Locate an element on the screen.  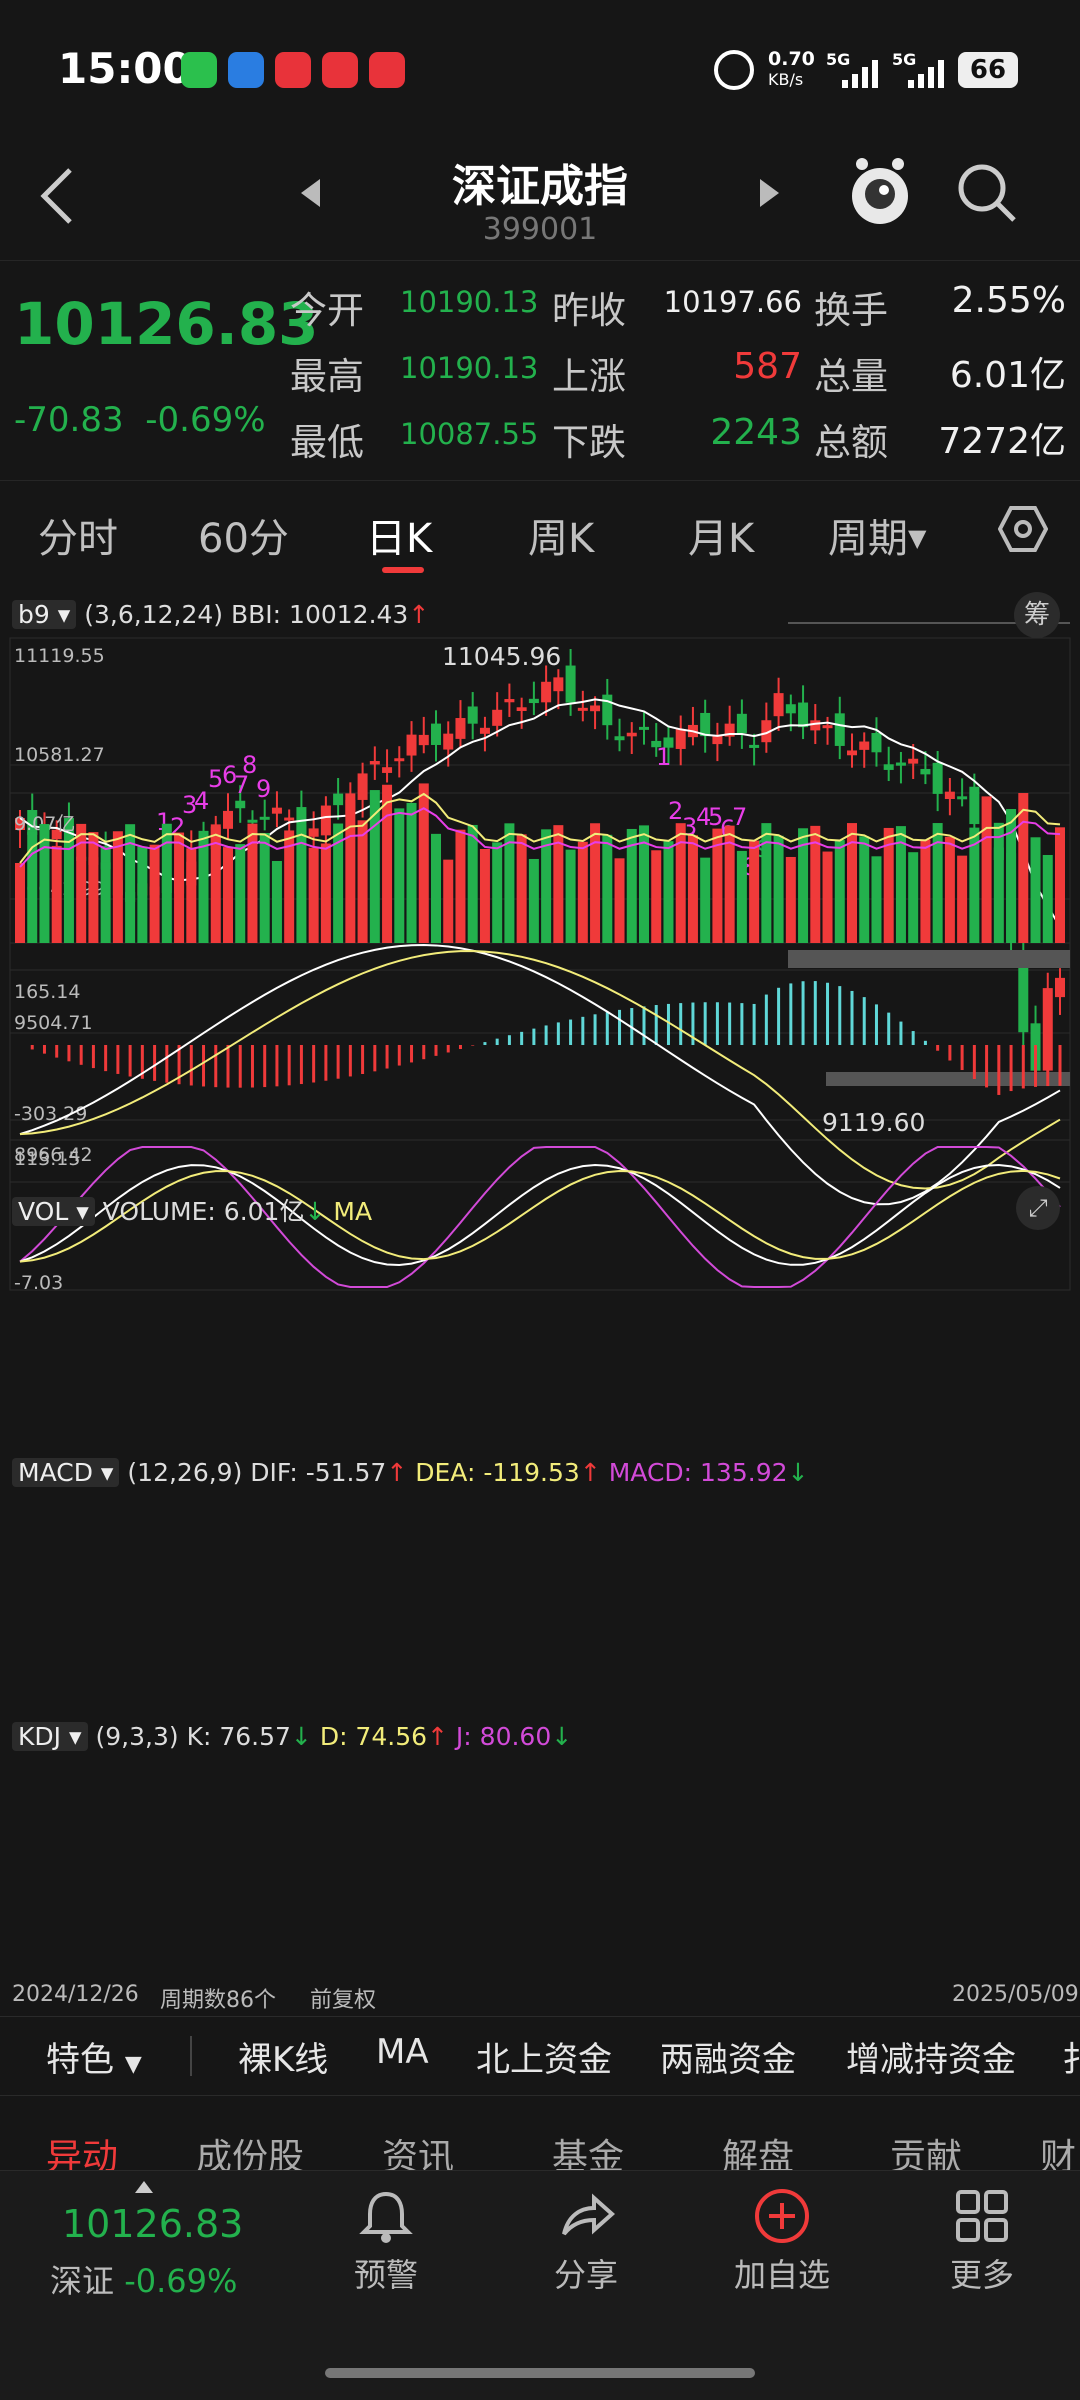
grid-icon is located at coordinates (982, 2216).